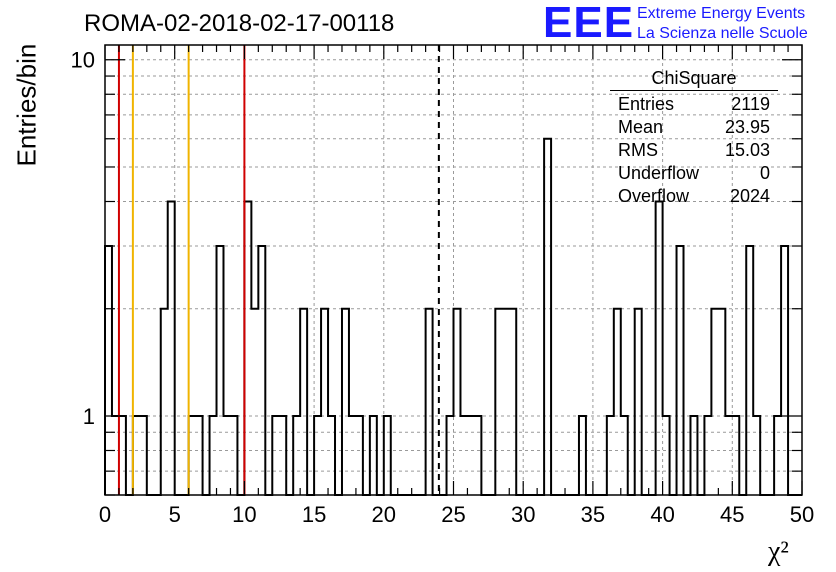 The height and width of the screenshot is (572, 836). I want to click on x-tick-label: 50, so click(802, 514).